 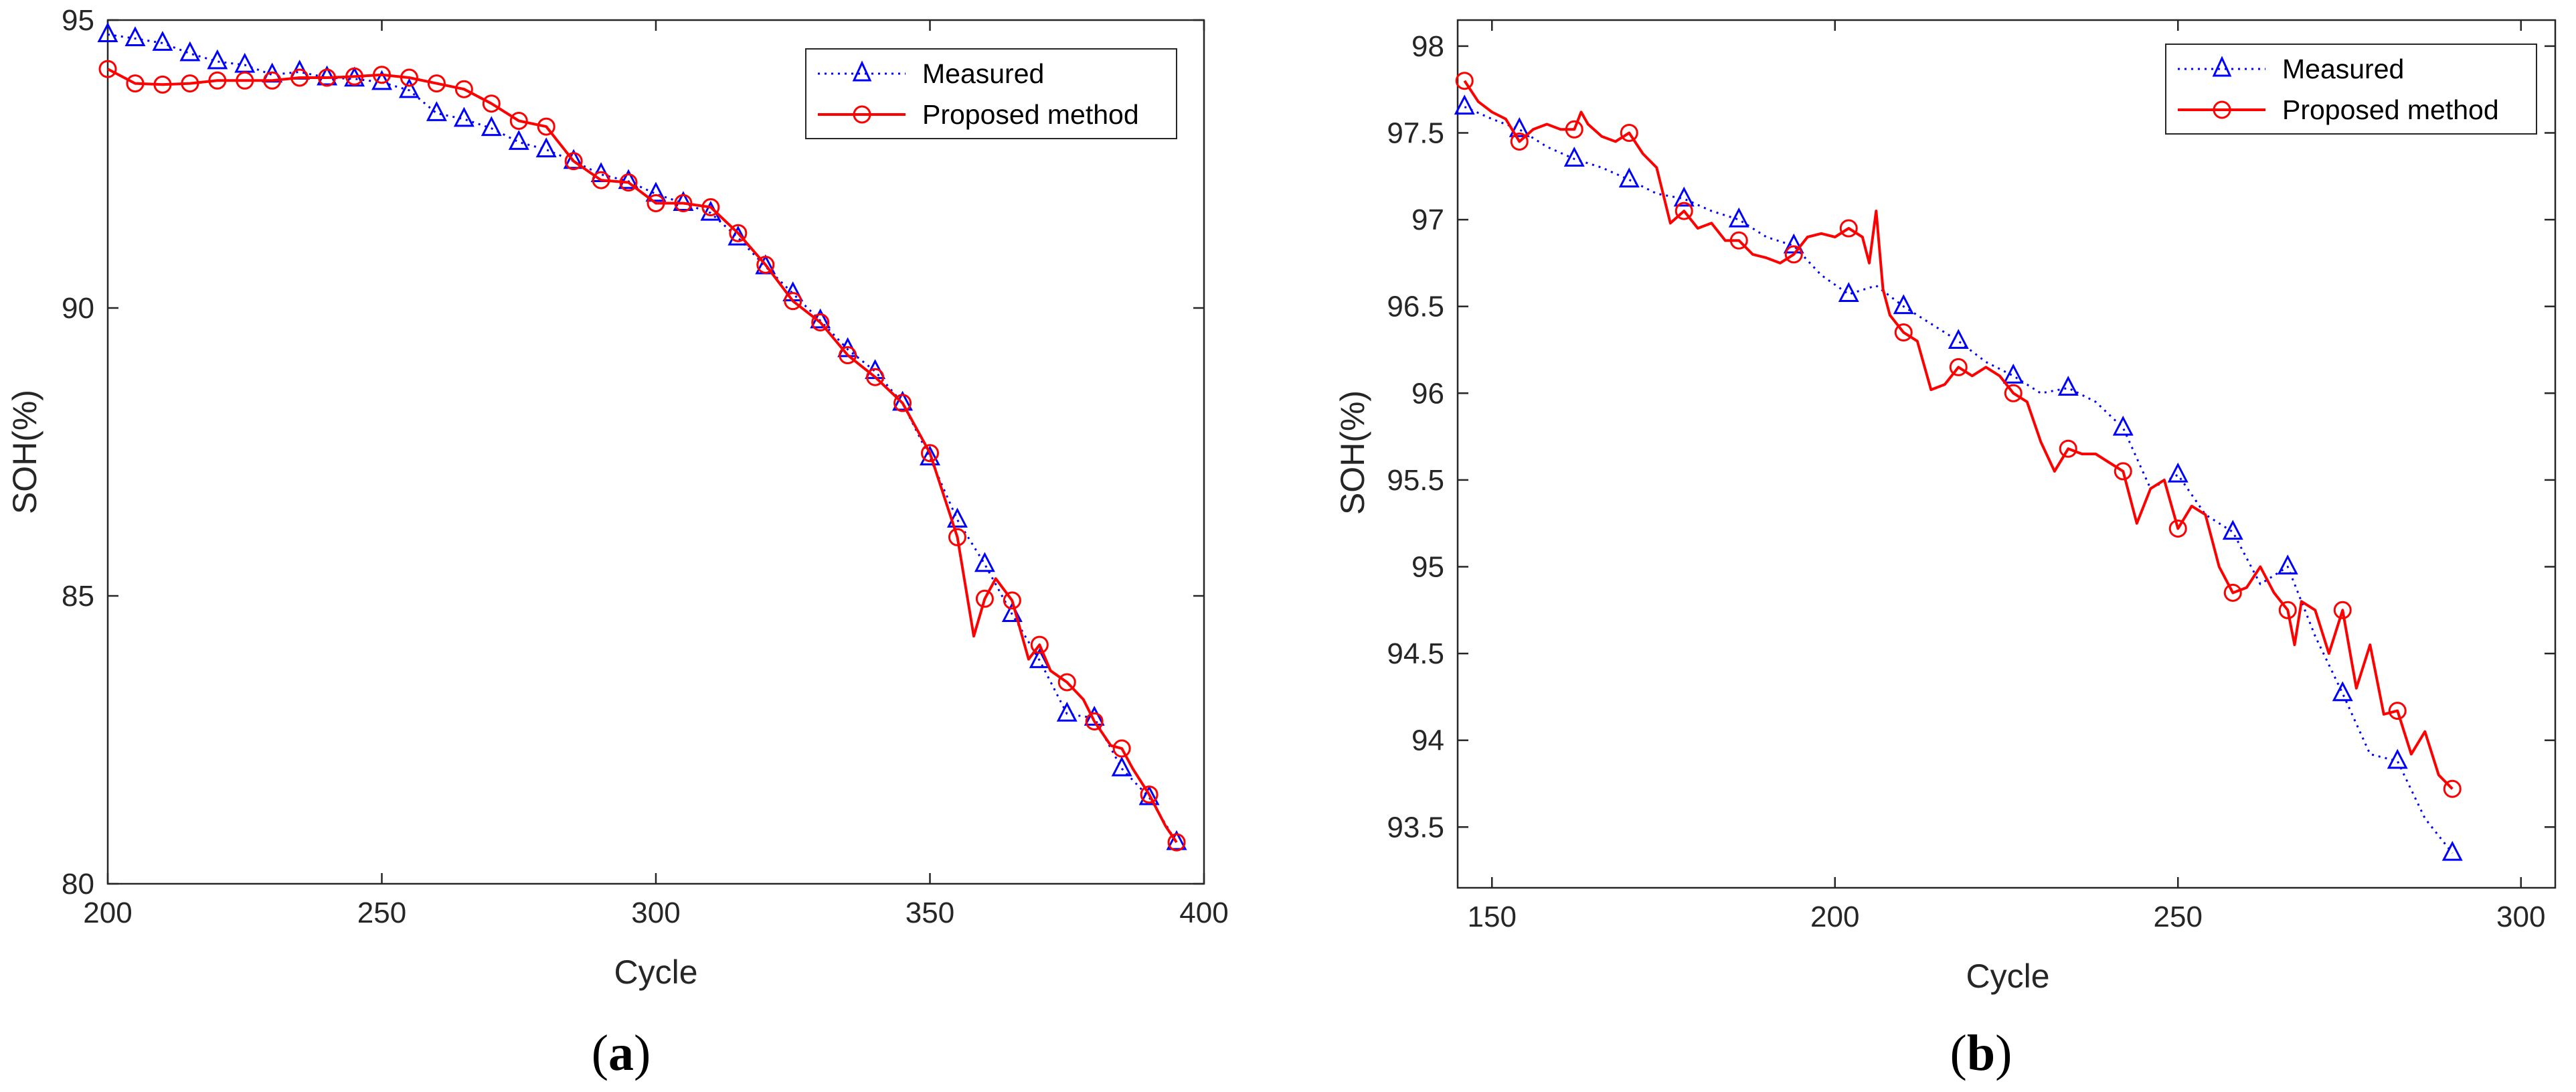 I want to click on legend: Measured Proposed method, so click(x=991, y=93).